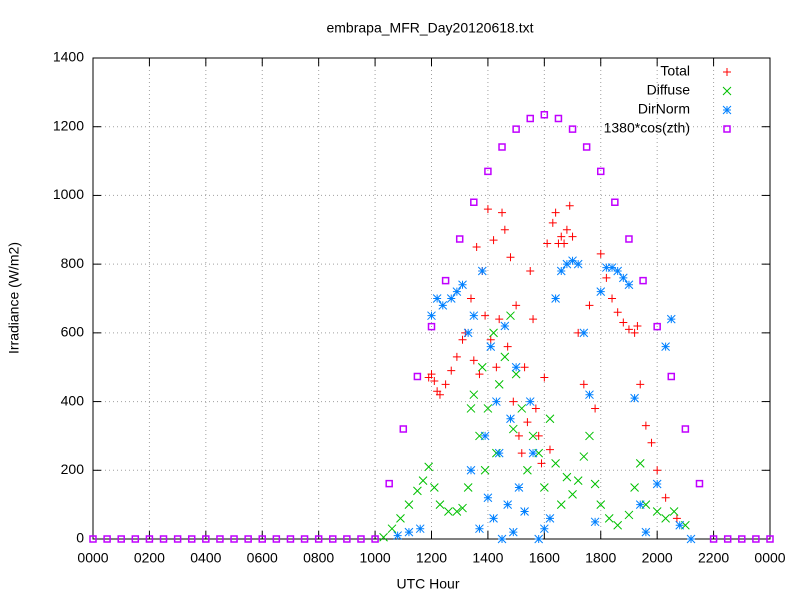 The image size is (800, 600). I want to click on y-tick-label: 1400, so click(68, 57).